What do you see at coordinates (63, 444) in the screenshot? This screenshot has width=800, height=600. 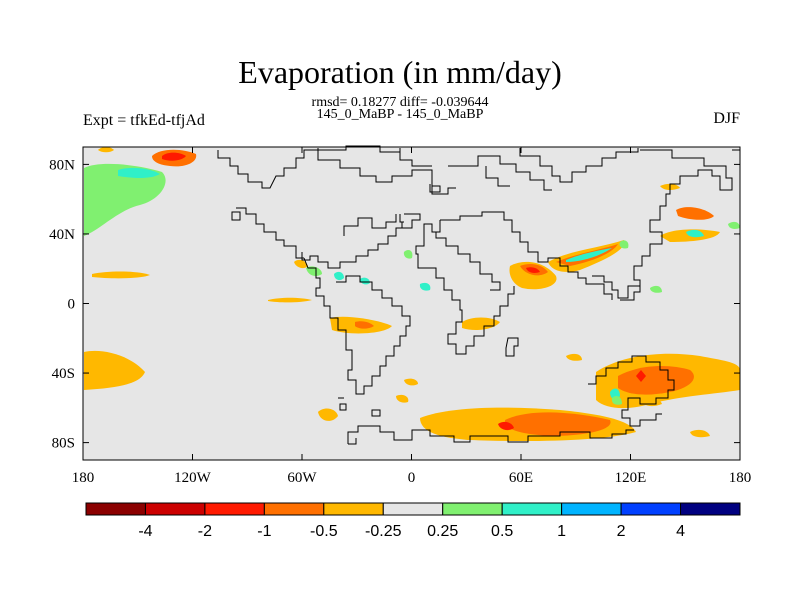 I see `y-tick-label: 80S` at bounding box center [63, 444].